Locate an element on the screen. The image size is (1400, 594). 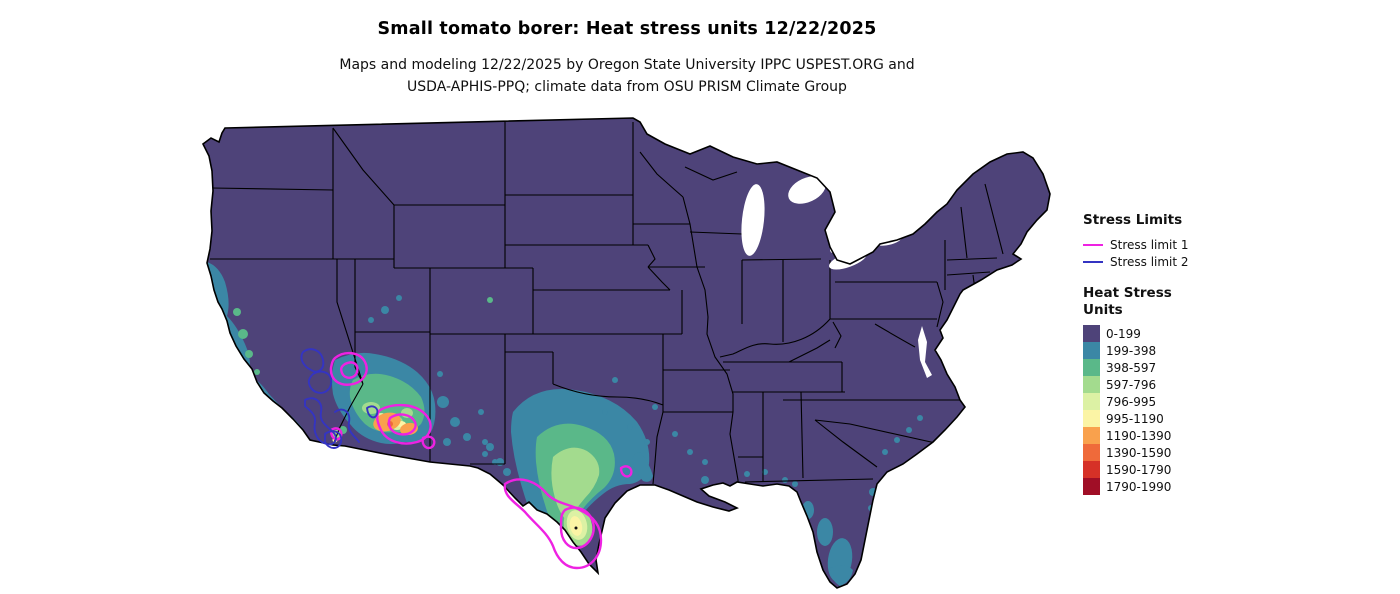
legend-class-row: 995-1190 is located at coordinates (1136, 418).